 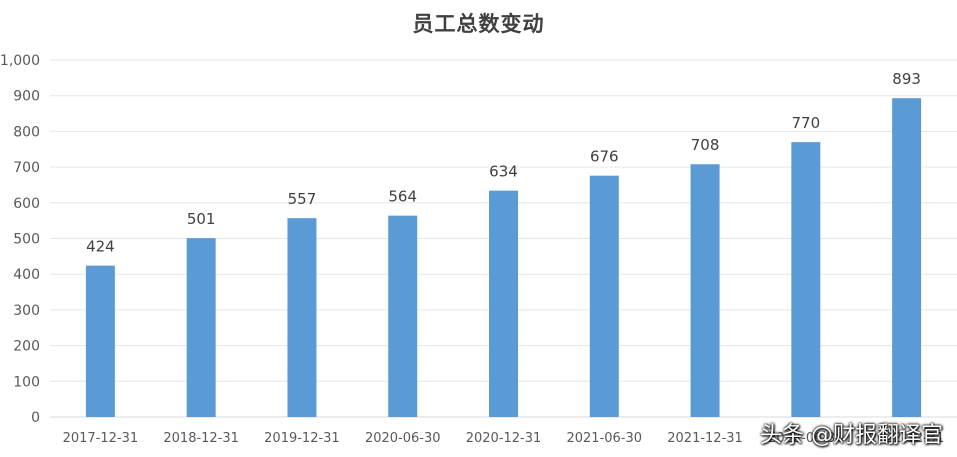 What do you see at coordinates (604, 157) in the screenshot?
I see `data-label: 676` at bounding box center [604, 157].